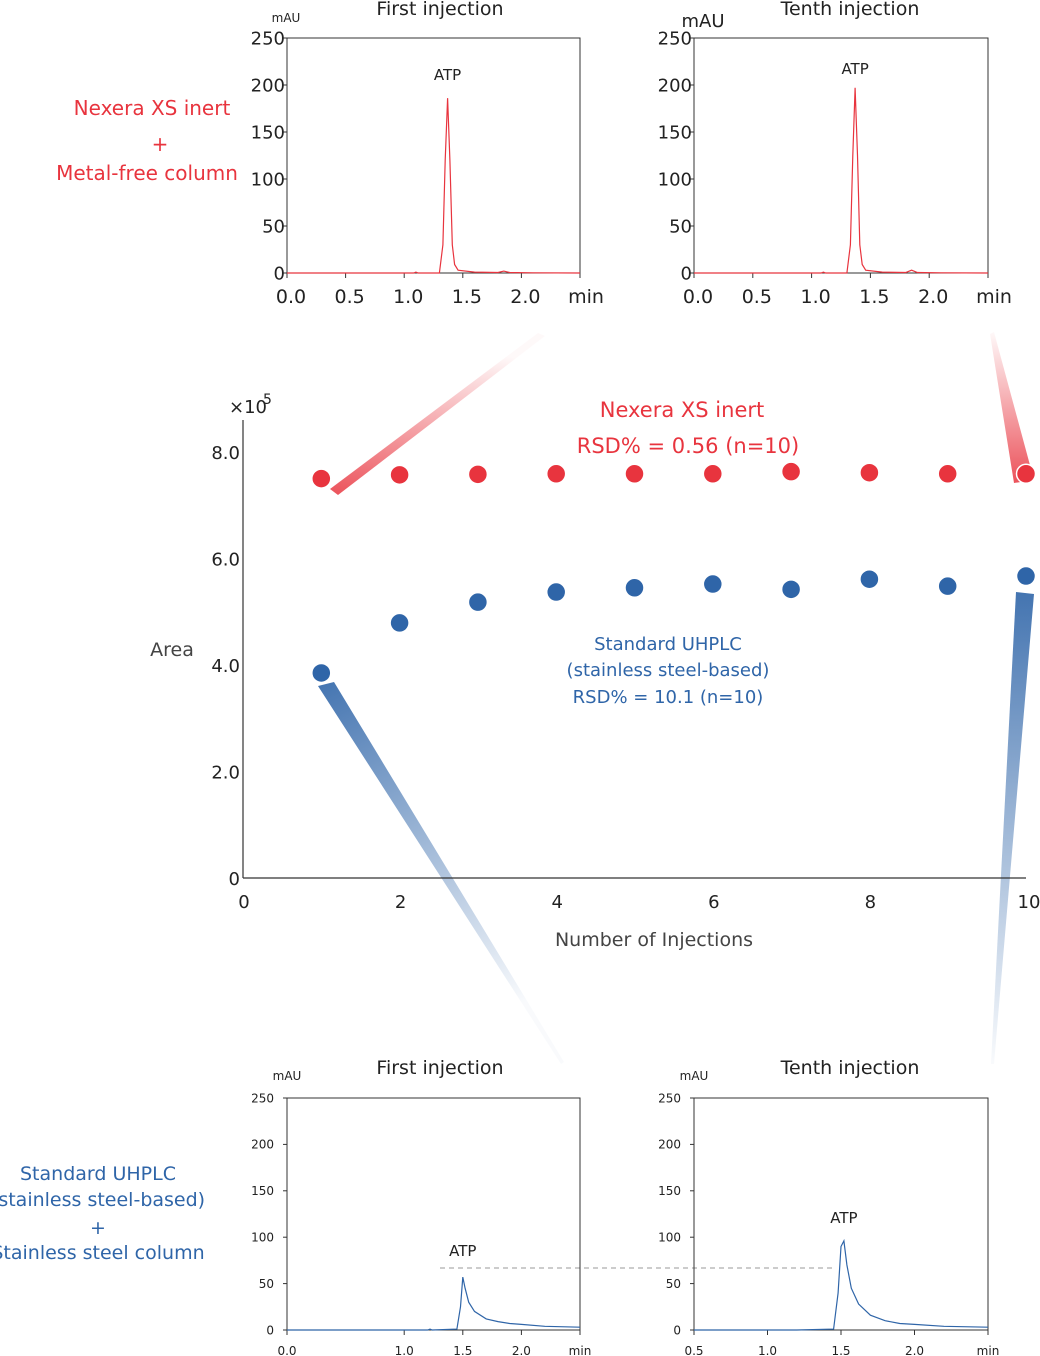  What do you see at coordinates (98, 1228) in the screenshot?
I see `bottom-system-plus: +` at bounding box center [98, 1228].